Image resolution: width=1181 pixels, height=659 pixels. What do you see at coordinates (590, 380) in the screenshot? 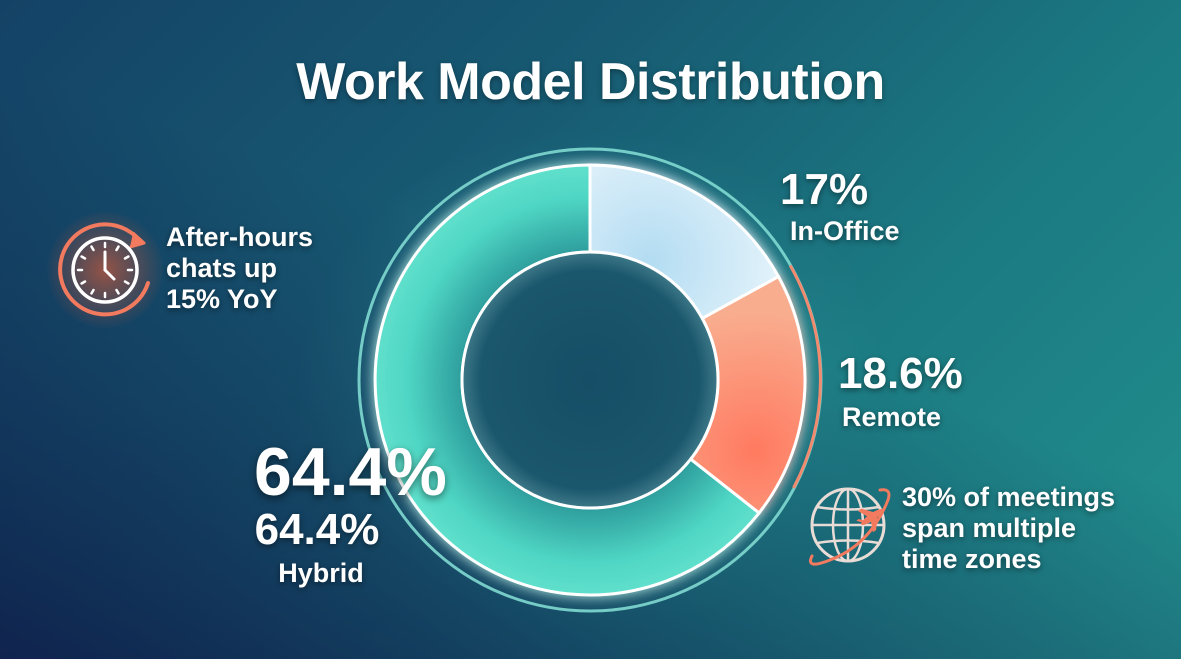
I see `donut-hole` at bounding box center [590, 380].